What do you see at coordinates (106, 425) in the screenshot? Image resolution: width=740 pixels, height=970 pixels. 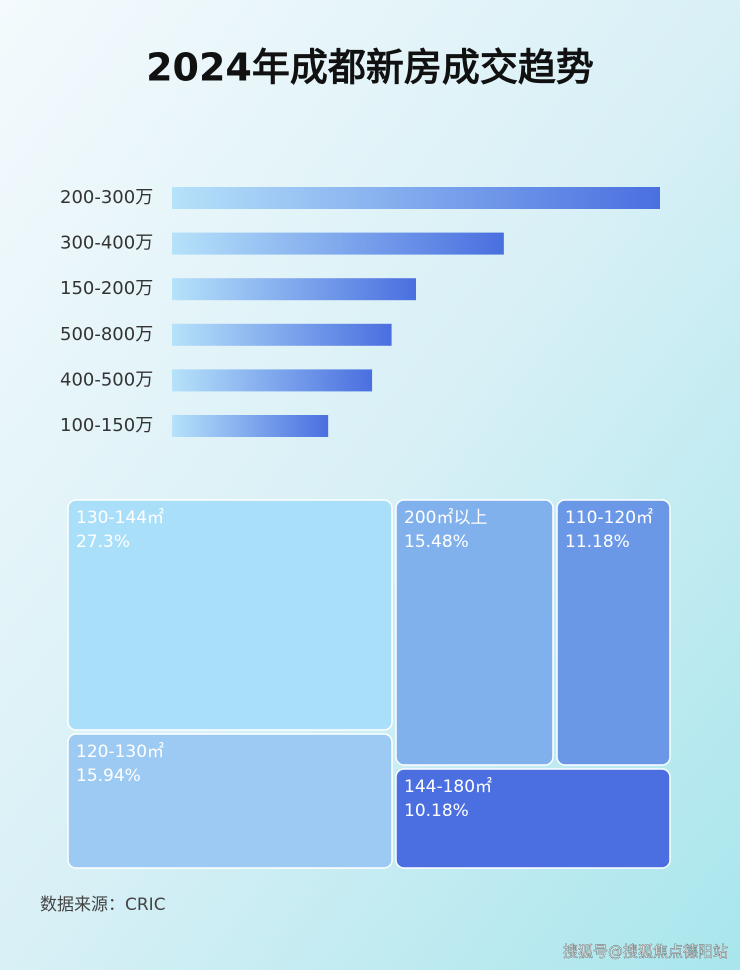 I see `bar-label: 100-150万` at bounding box center [106, 425].